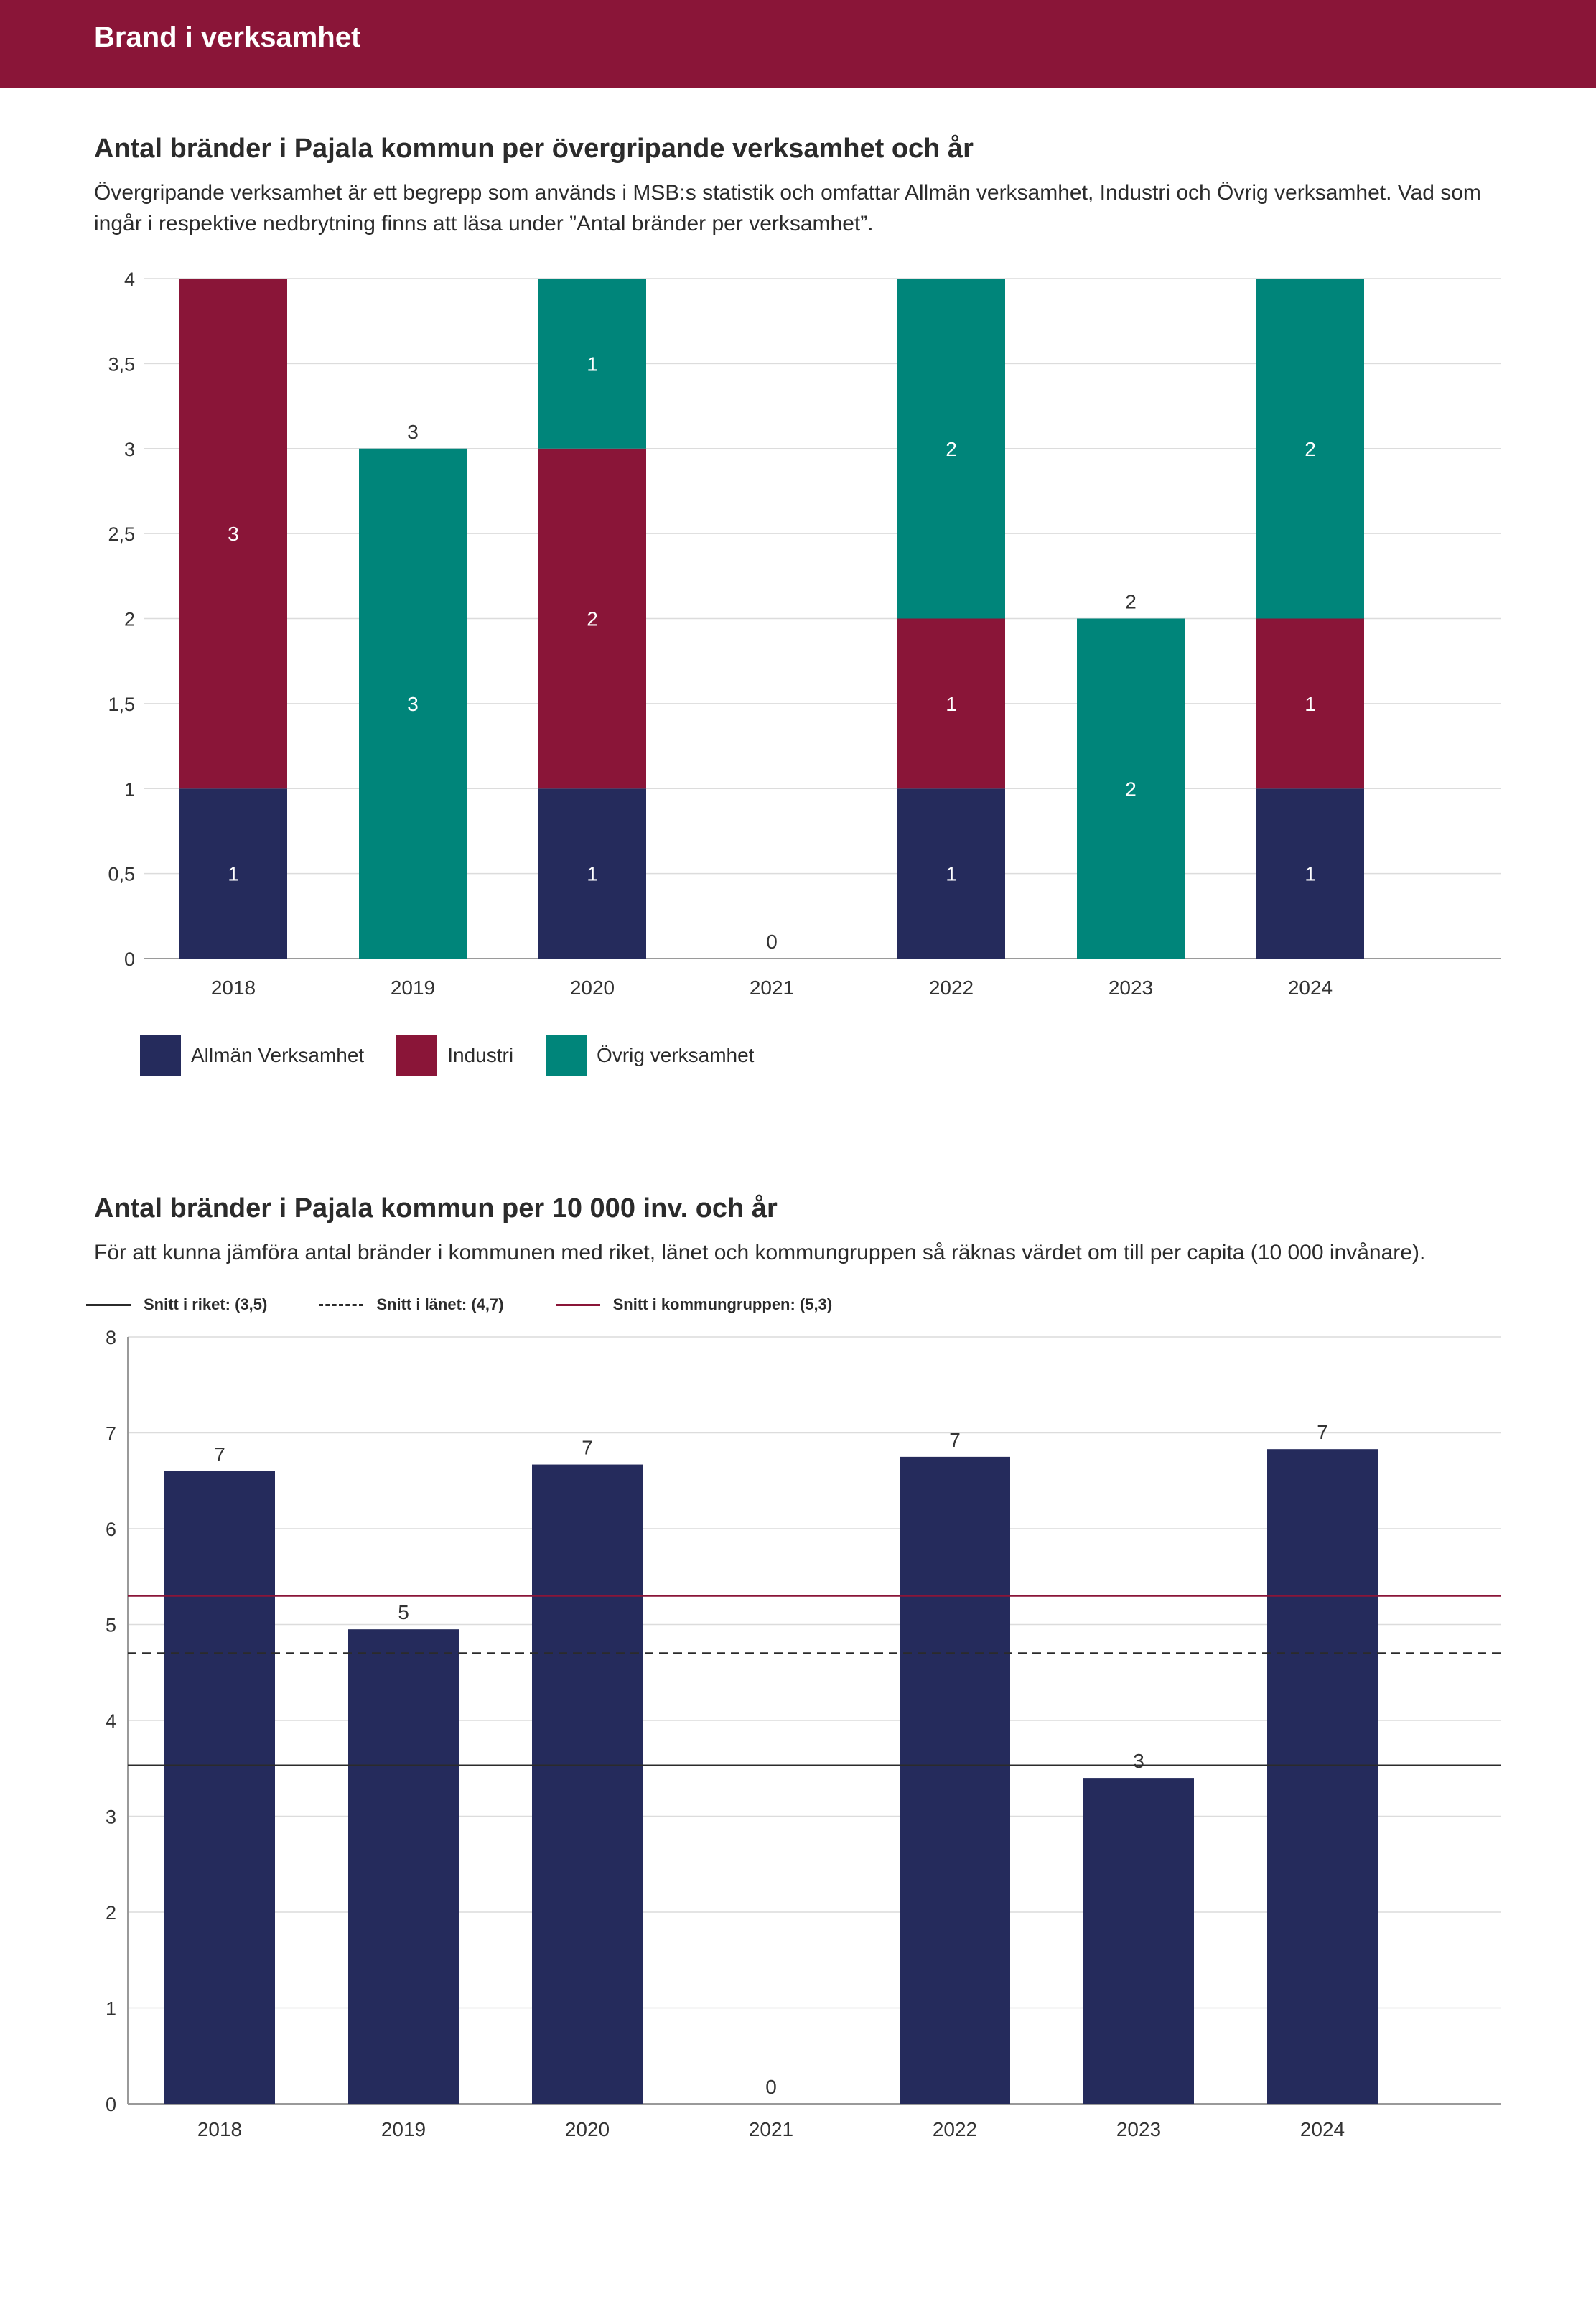  Describe the element at coordinates (1131, 602) in the screenshot. I see `bar-total-label: 2` at that location.